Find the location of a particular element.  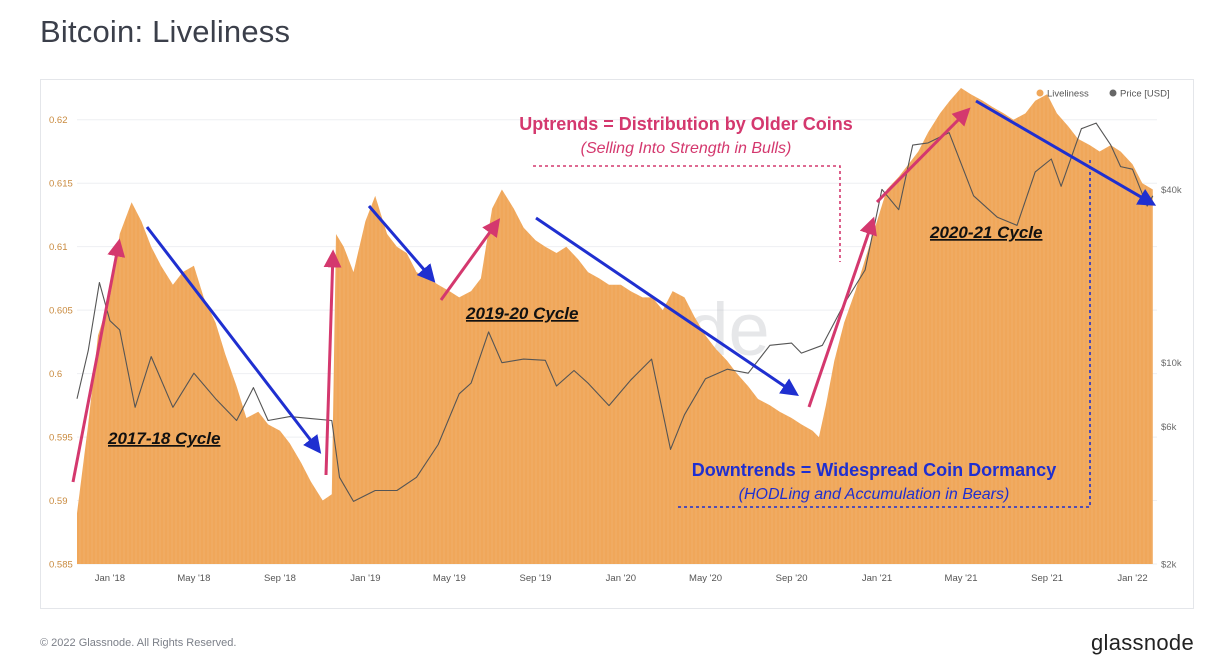

x-axis-tick: Jan '21 is located at coordinates (877, 578).